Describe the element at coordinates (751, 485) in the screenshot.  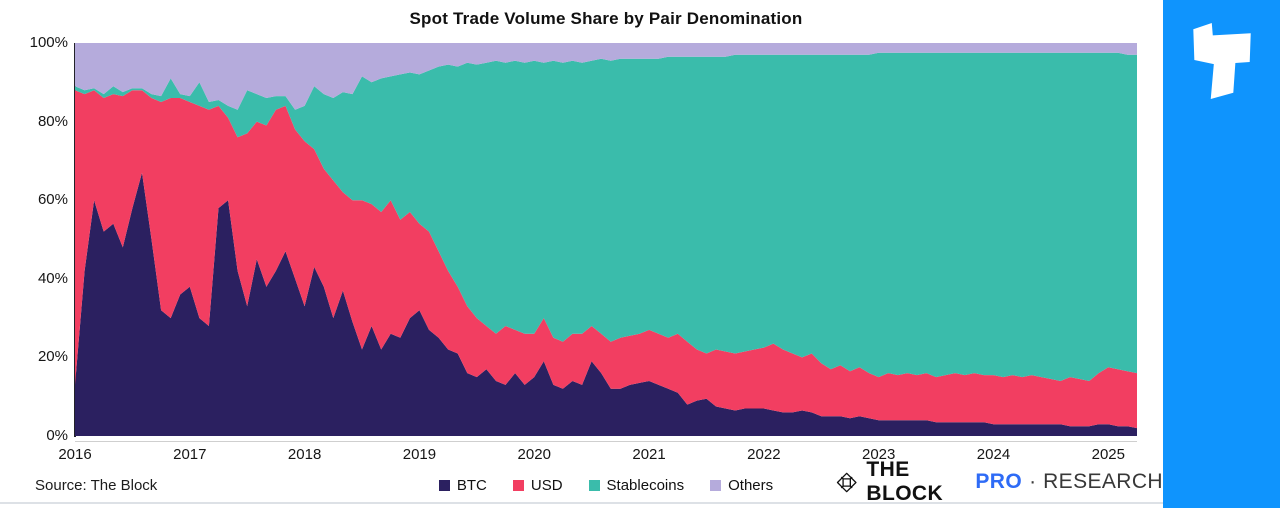
I see `legend-label-others: Others` at that location.